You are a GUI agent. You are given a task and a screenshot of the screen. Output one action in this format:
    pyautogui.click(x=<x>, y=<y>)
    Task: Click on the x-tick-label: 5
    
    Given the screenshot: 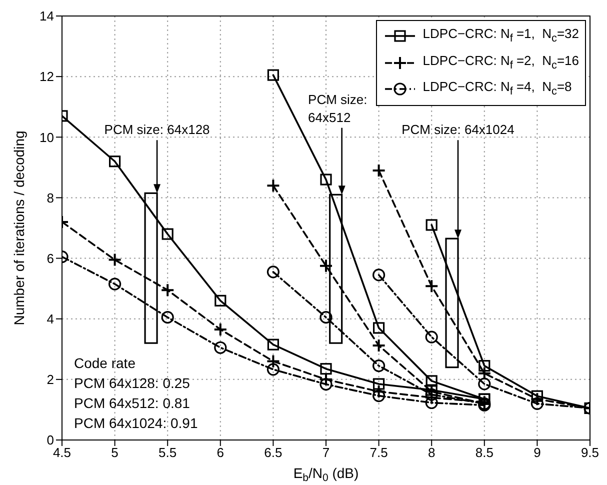 What is the action you would take?
    pyautogui.click(x=114, y=452)
    